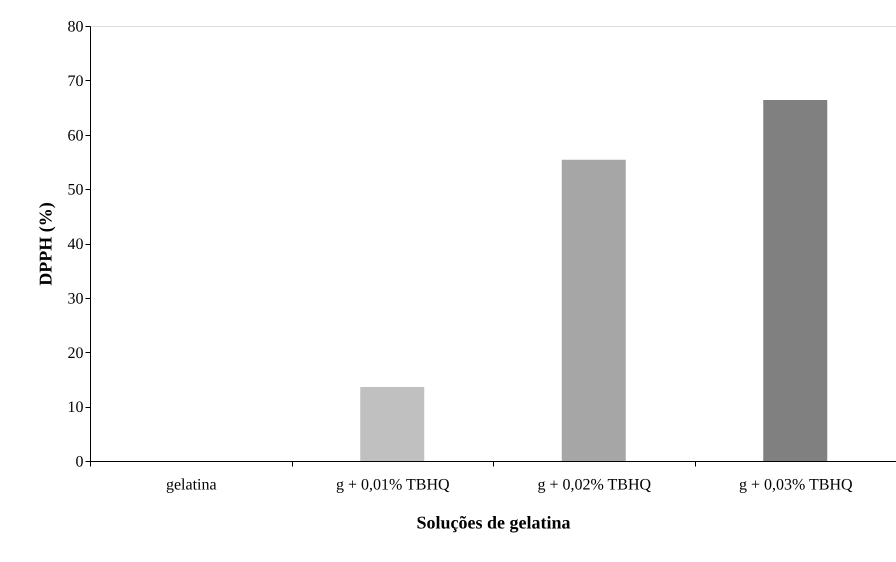 Image resolution: width=896 pixels, height=562 pixels. I want to click on x-tick-label: g + 0,01% TBHQ, so click(393, 485).